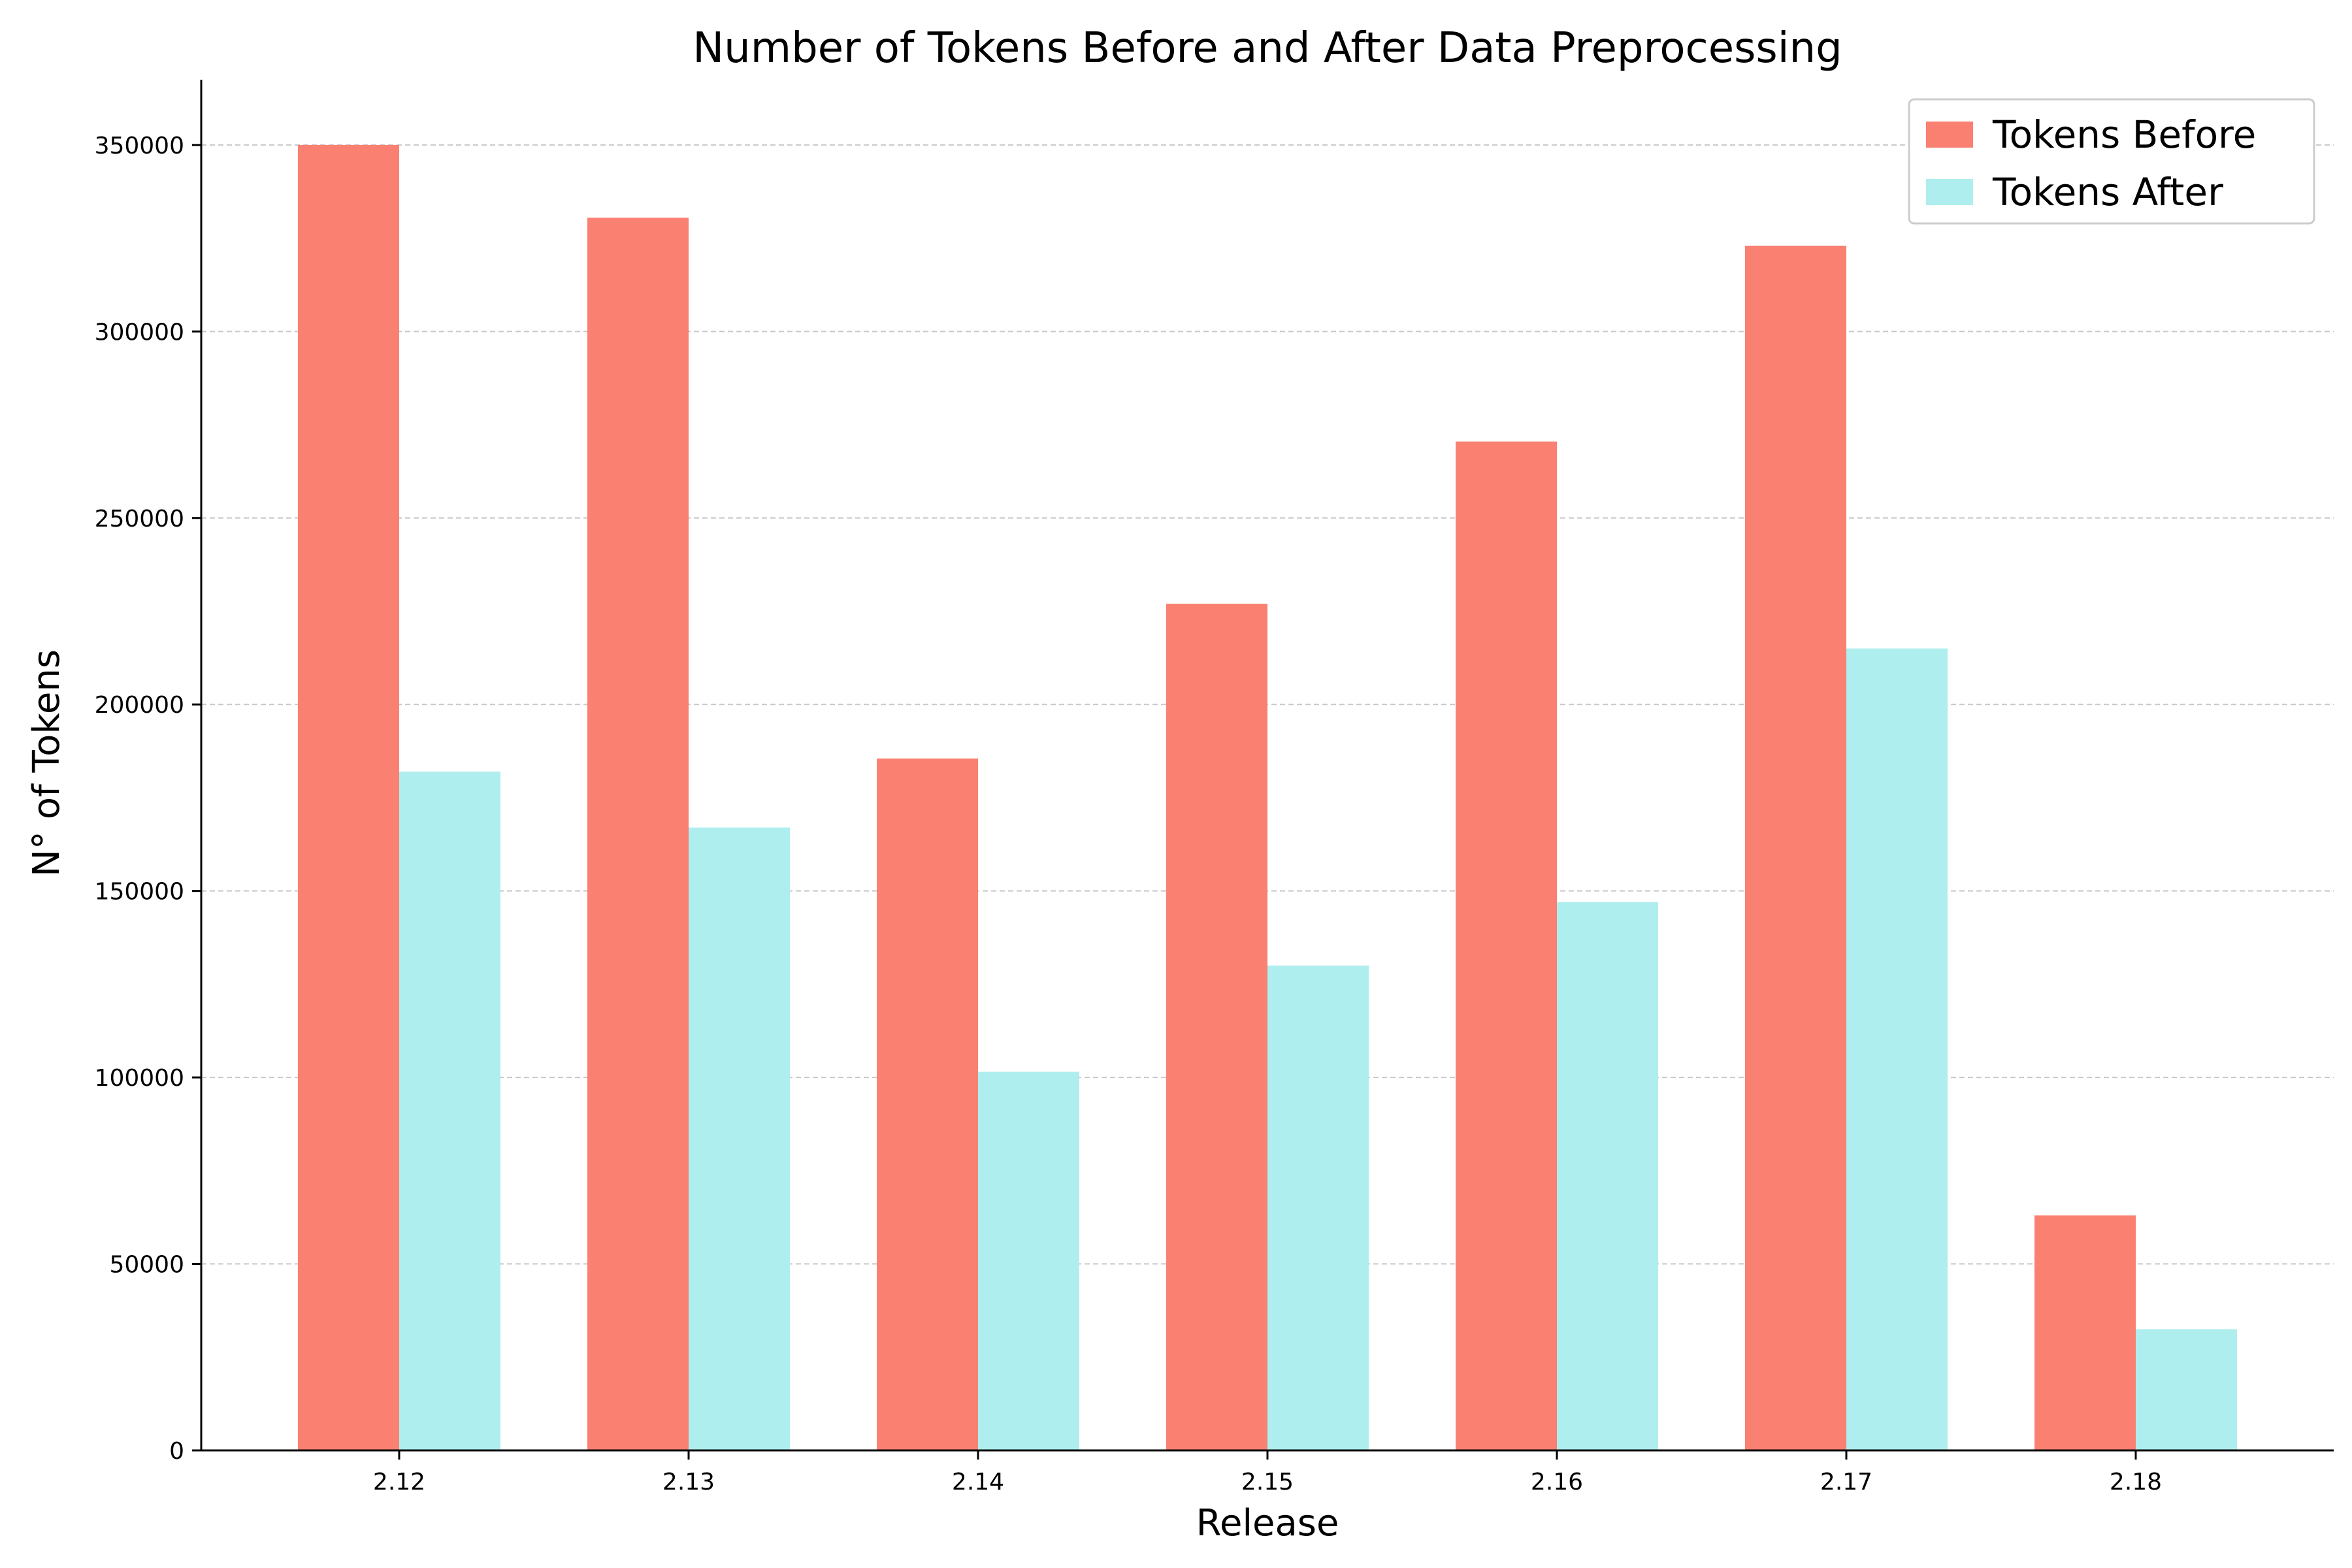 This screenshot has height=1568, width=2352. Describe the element at coordinates (2107, 192) in the screenshot. I see `legend-label: Tokens After` at that location.